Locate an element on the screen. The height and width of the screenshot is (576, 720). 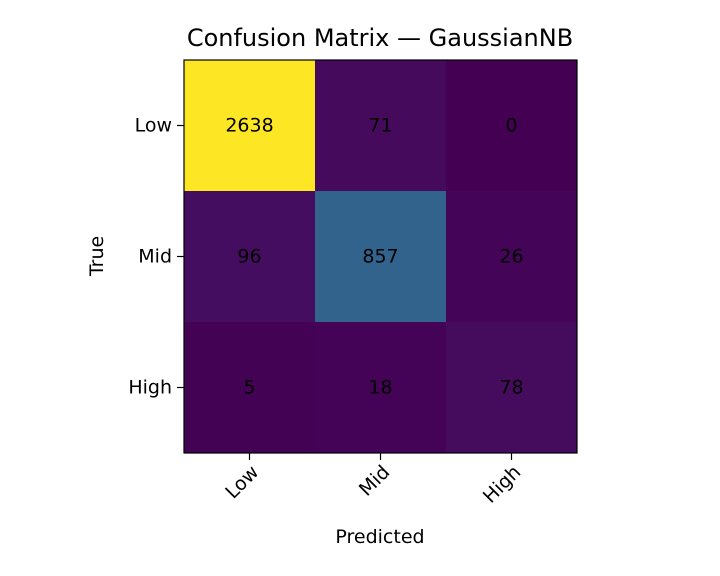
cell-value-label: 5 is located at coordinates (249, 388).